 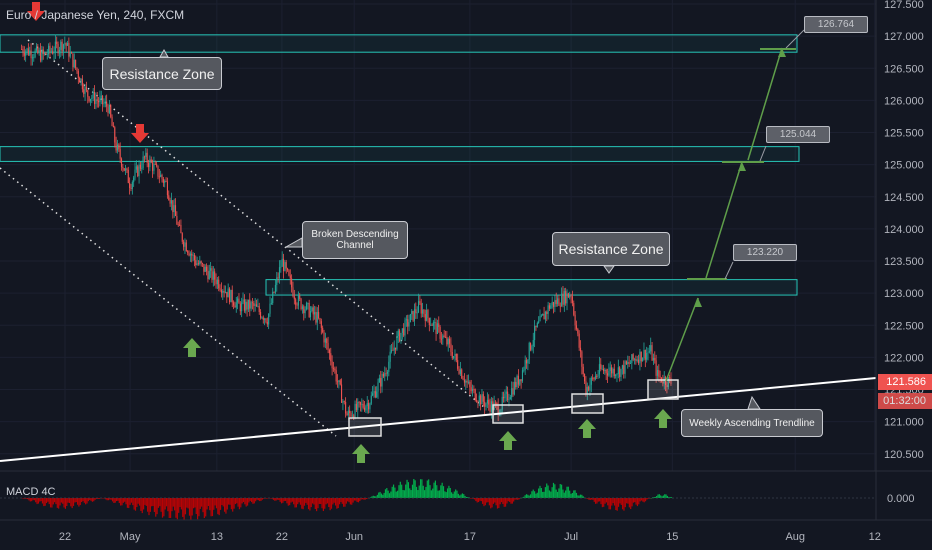 I want to click on target-tag-3: 123.220, so click(x=765, y=252).